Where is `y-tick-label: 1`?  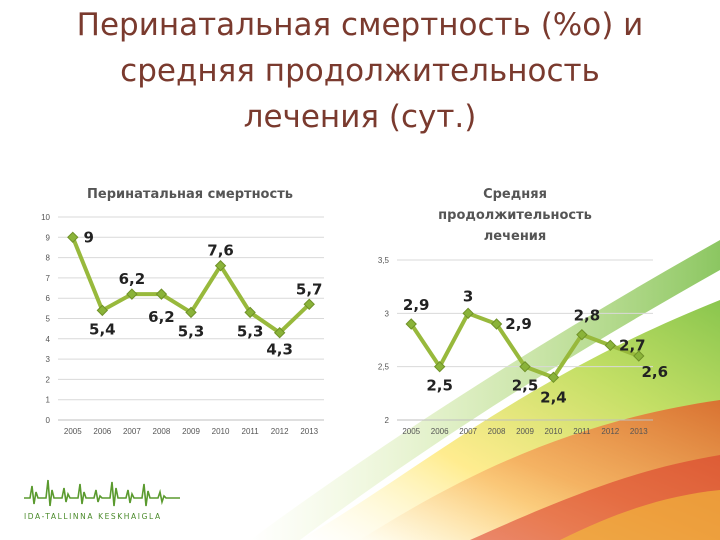 y-tick-label: 1 is located at coordinates (48, 400).